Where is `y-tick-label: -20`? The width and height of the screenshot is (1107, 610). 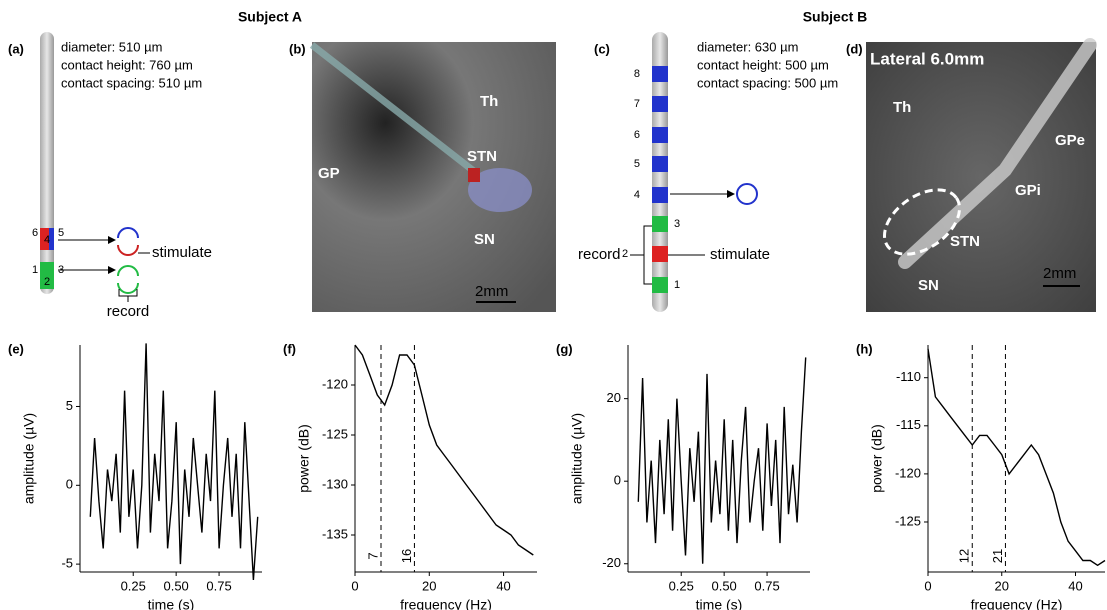 y-tick-label: -20 is located at coordinates (611, 562).